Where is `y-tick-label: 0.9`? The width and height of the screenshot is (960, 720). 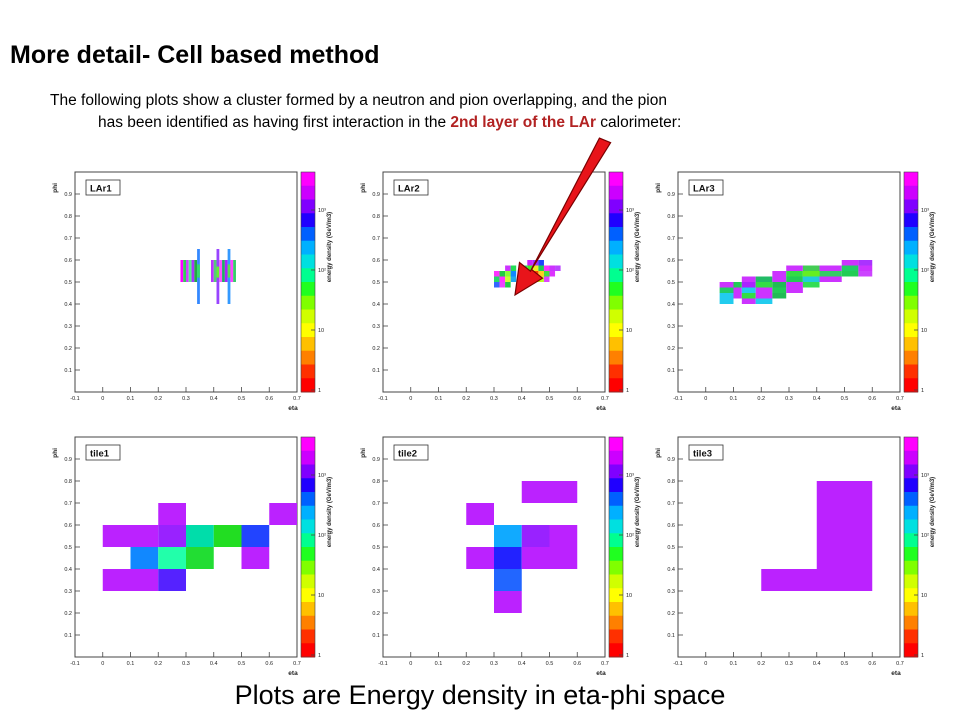 y-tick-label: 0.9 is located at coordinates (376, 460).